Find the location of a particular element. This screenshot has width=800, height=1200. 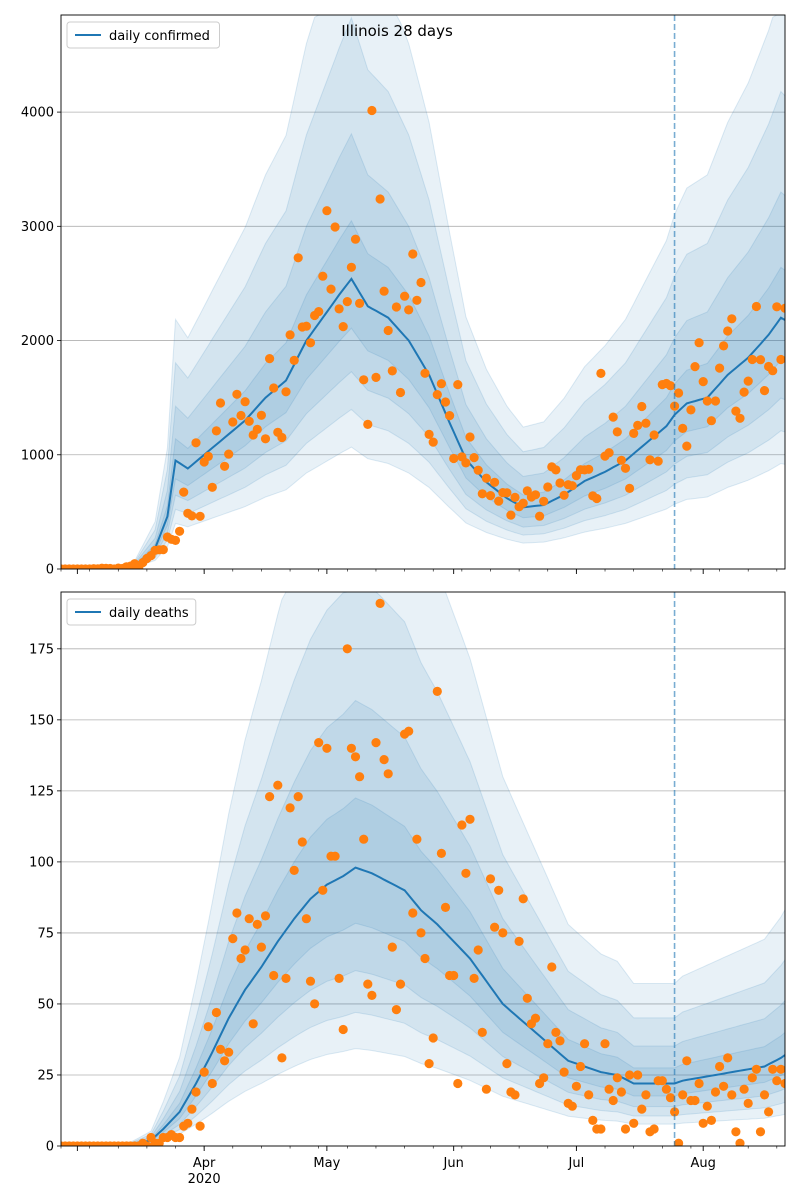

x-tick-label: Jun is located at coordinates (453, 1163).